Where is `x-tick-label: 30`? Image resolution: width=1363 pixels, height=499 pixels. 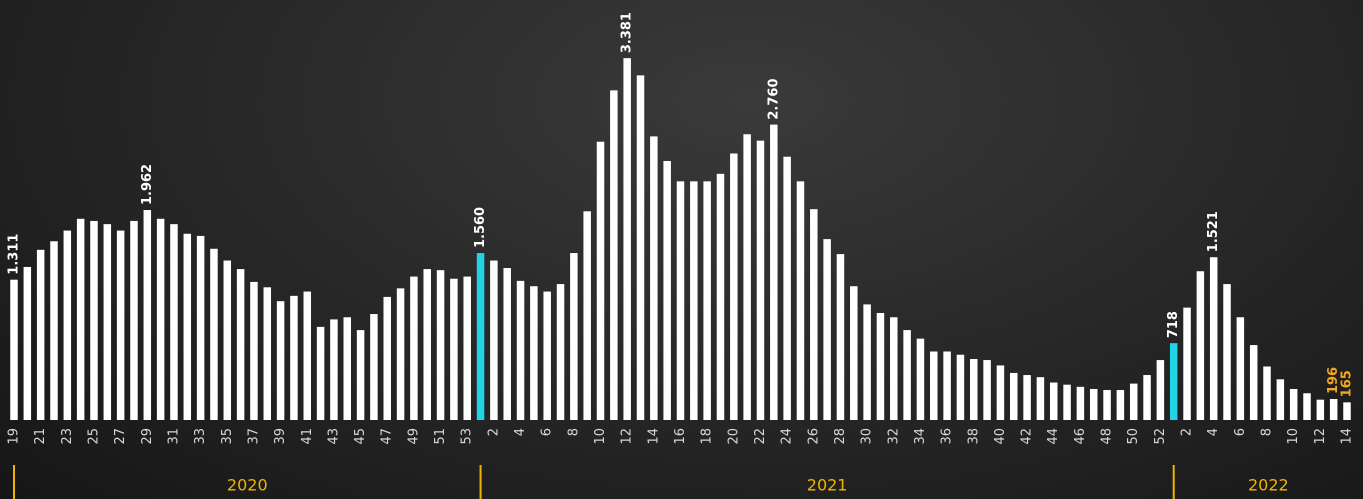 x-tick-label: 30 is located at coordinates (867, 436).